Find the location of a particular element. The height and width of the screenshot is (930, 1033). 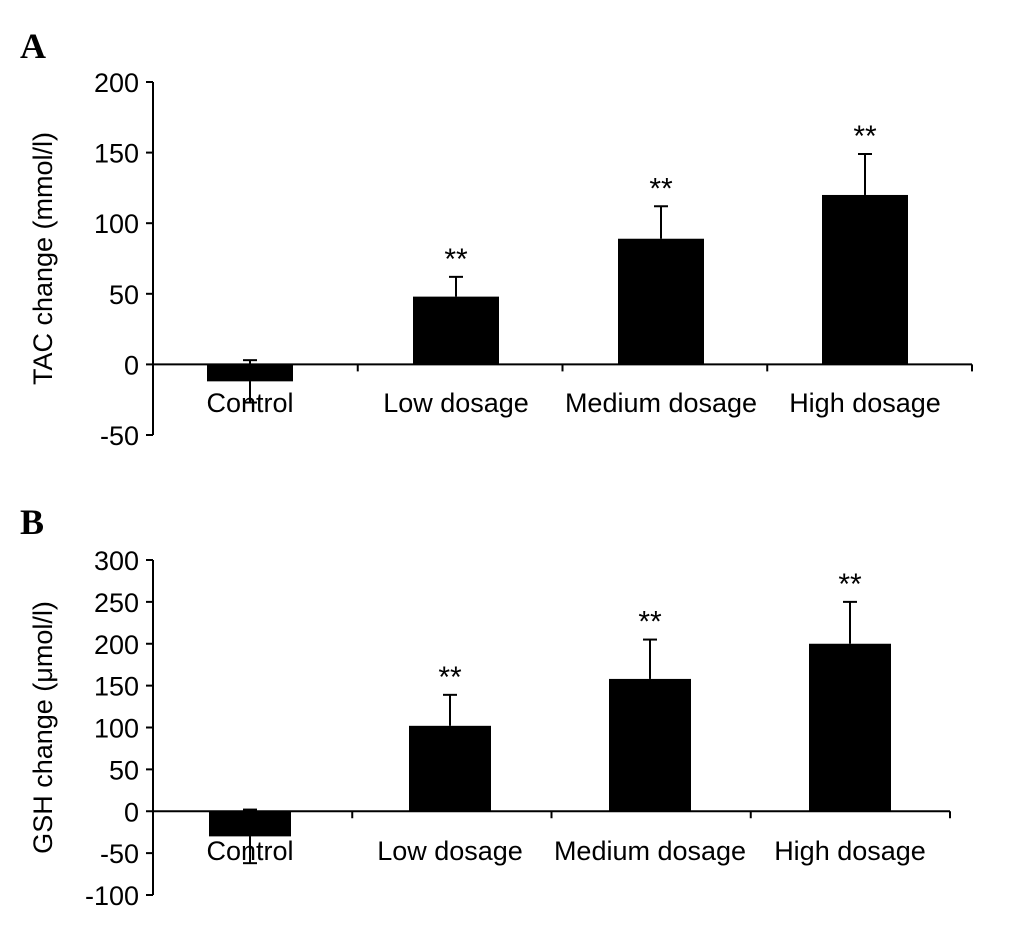

y-tick-label: -100 is located at coordinates (112, 896).